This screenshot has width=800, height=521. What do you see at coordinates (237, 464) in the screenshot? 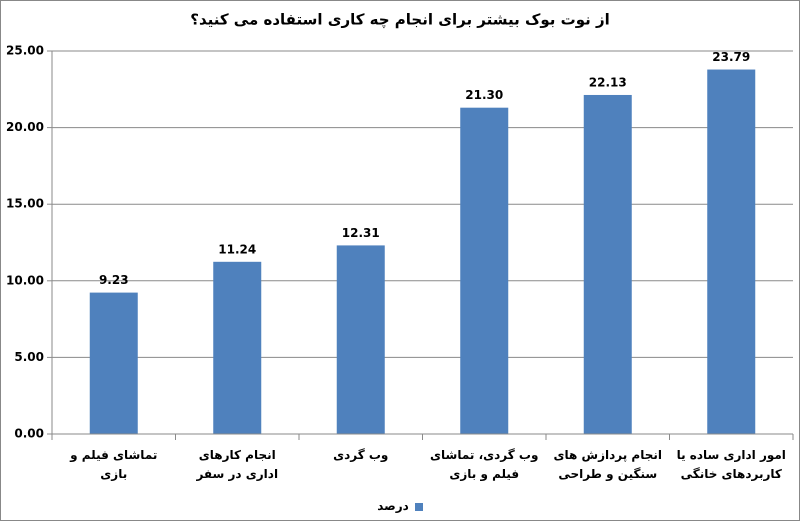
I see `x-tick-label: انجام کارهای اداری در سفر` at bounding box center [237, 464].